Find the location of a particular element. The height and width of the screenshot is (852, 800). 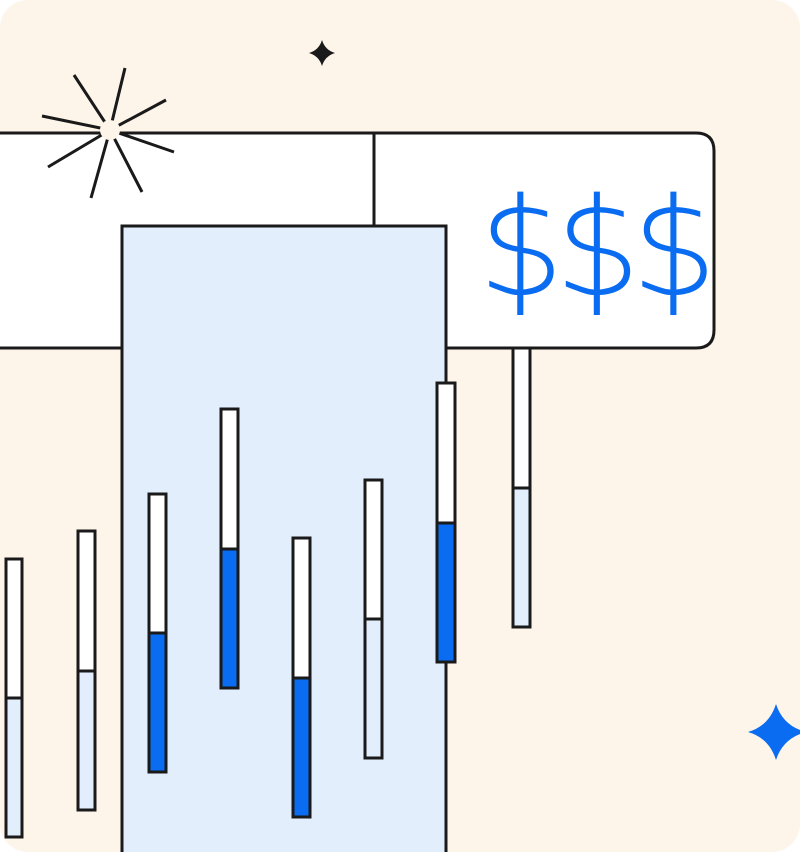

small-star-icon is located at coordinates (322, 53).